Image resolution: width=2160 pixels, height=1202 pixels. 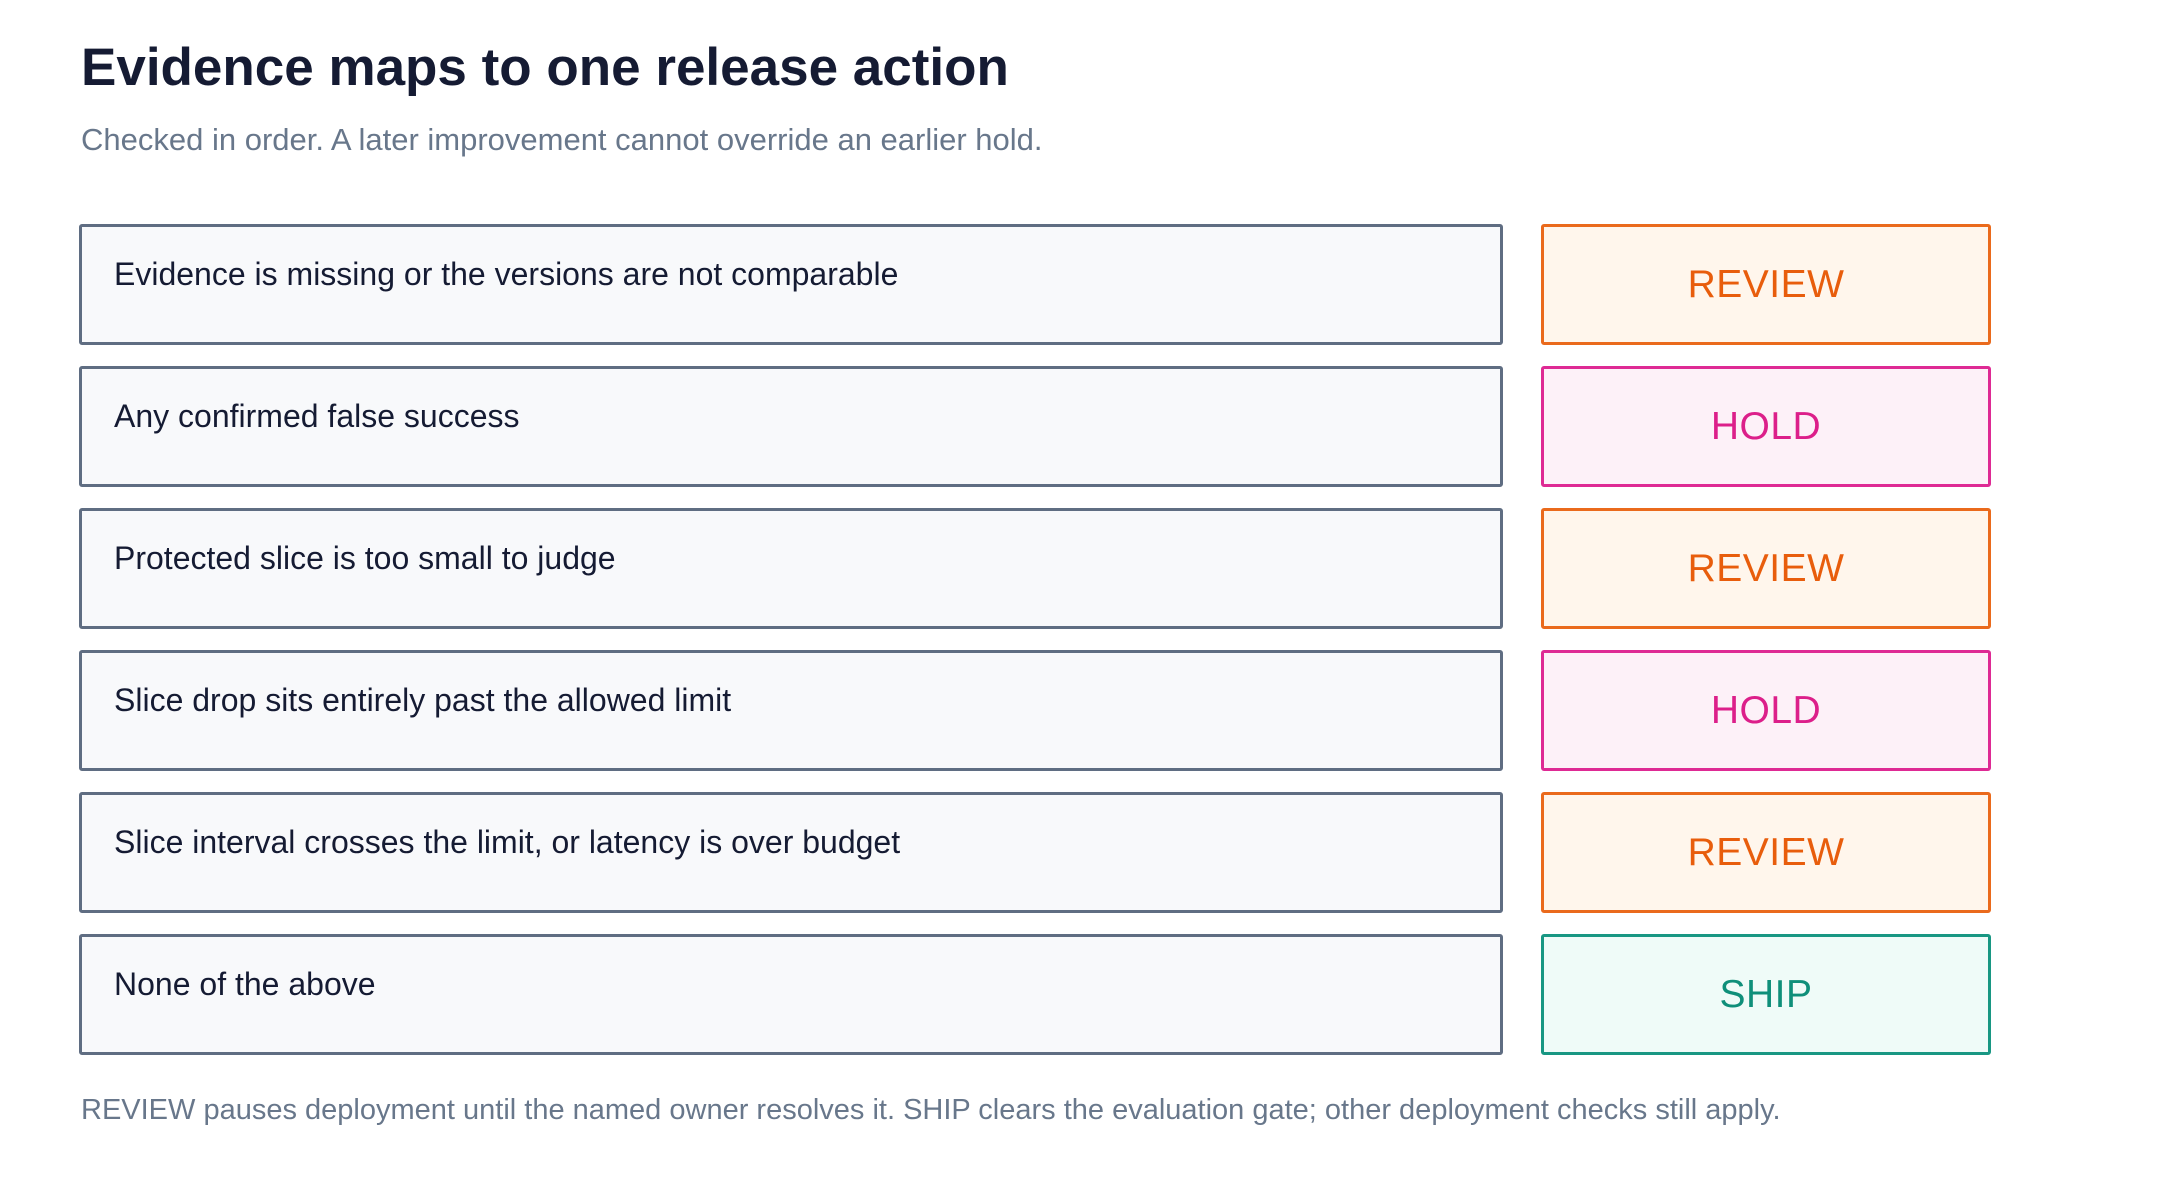 What do you see at coordinates (791, 568) in the screenshot?
I see `condition-box: Protected slice is too small to judge` at bounding box center [791, 568].